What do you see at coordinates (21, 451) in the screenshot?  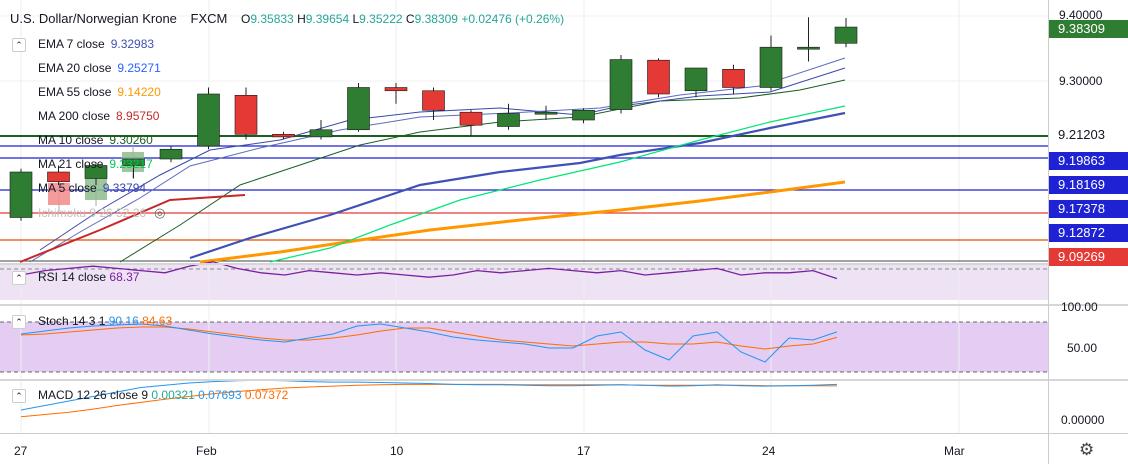 I see `time-axis-label: 27` at bounding box center [21, 451].